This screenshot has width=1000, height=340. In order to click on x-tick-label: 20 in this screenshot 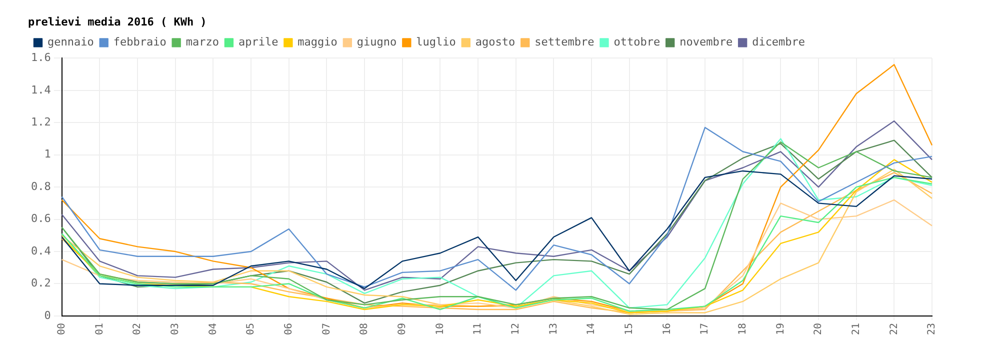, I will do `click(818, 329)`.